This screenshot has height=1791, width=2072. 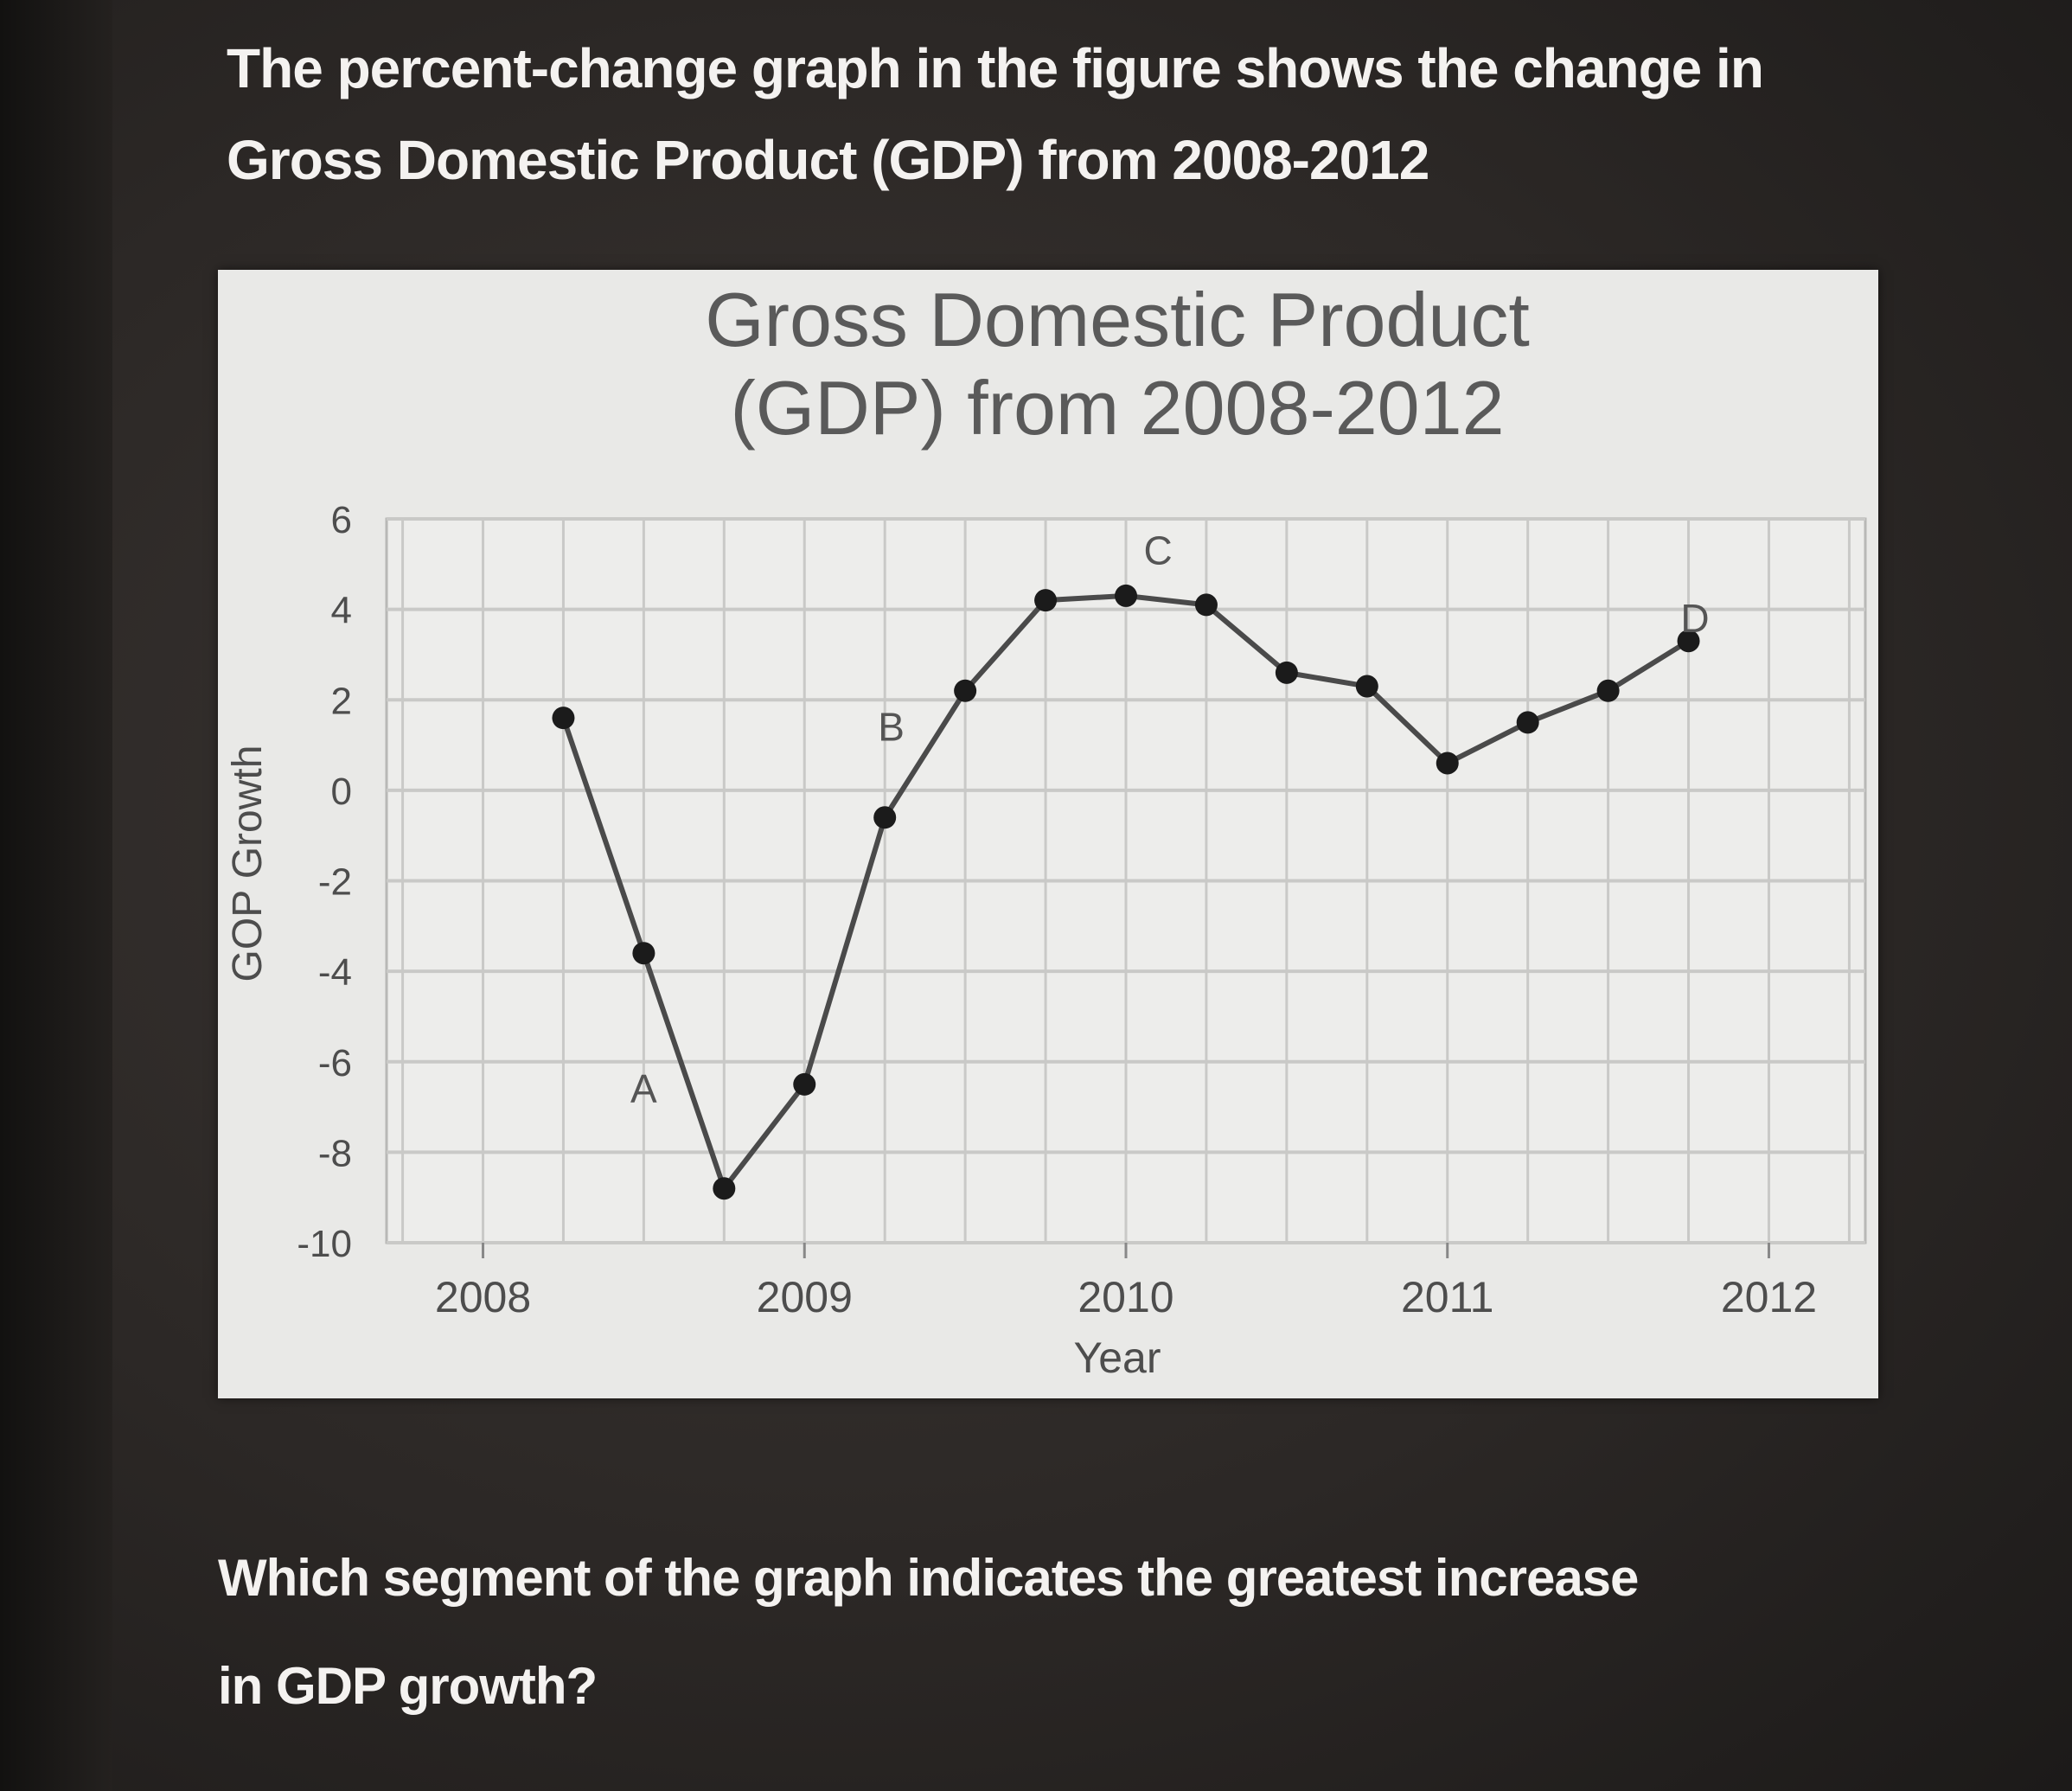 What do you see at coordinates (335, 1153) in the screenshot?
I see `y-tick-label: -8` at bounding box center [335, 1153].